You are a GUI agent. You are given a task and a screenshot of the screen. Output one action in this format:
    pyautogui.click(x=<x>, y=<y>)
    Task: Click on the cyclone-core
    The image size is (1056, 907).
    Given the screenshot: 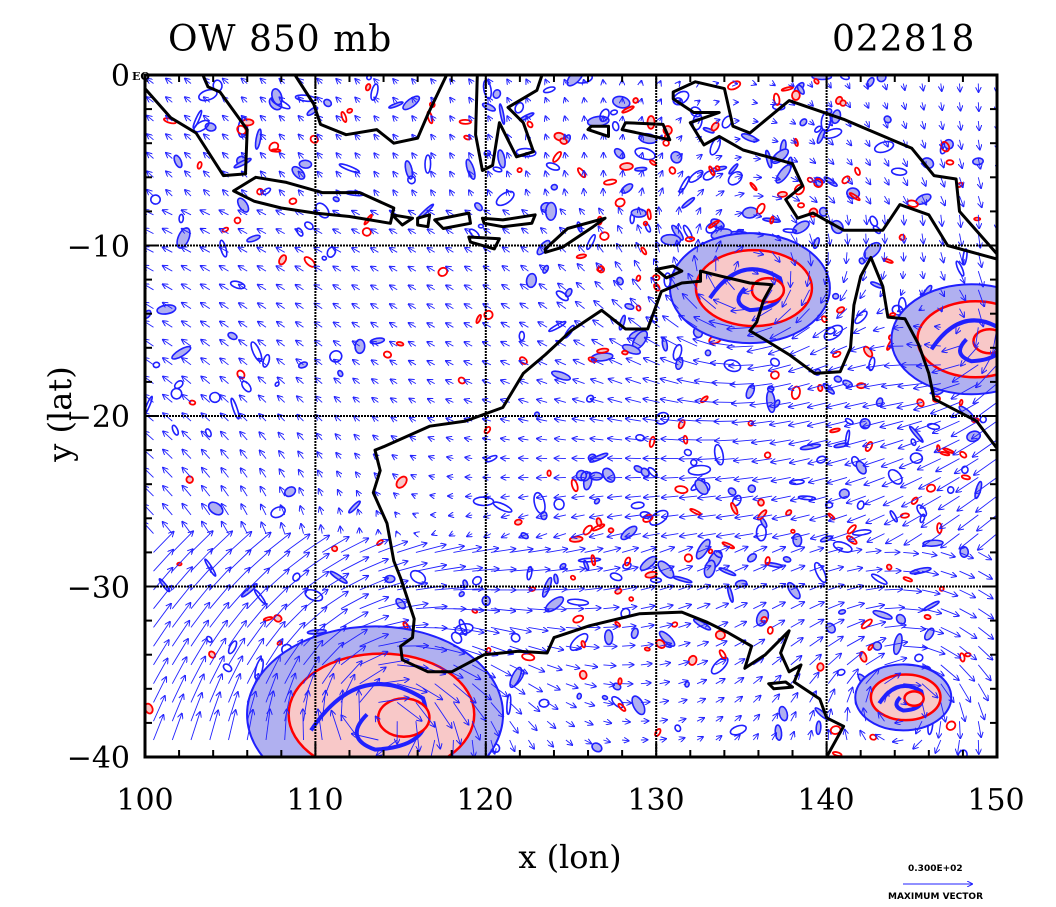 What is the action you would take?
    pyautogui.click(x=914, y=698)
    